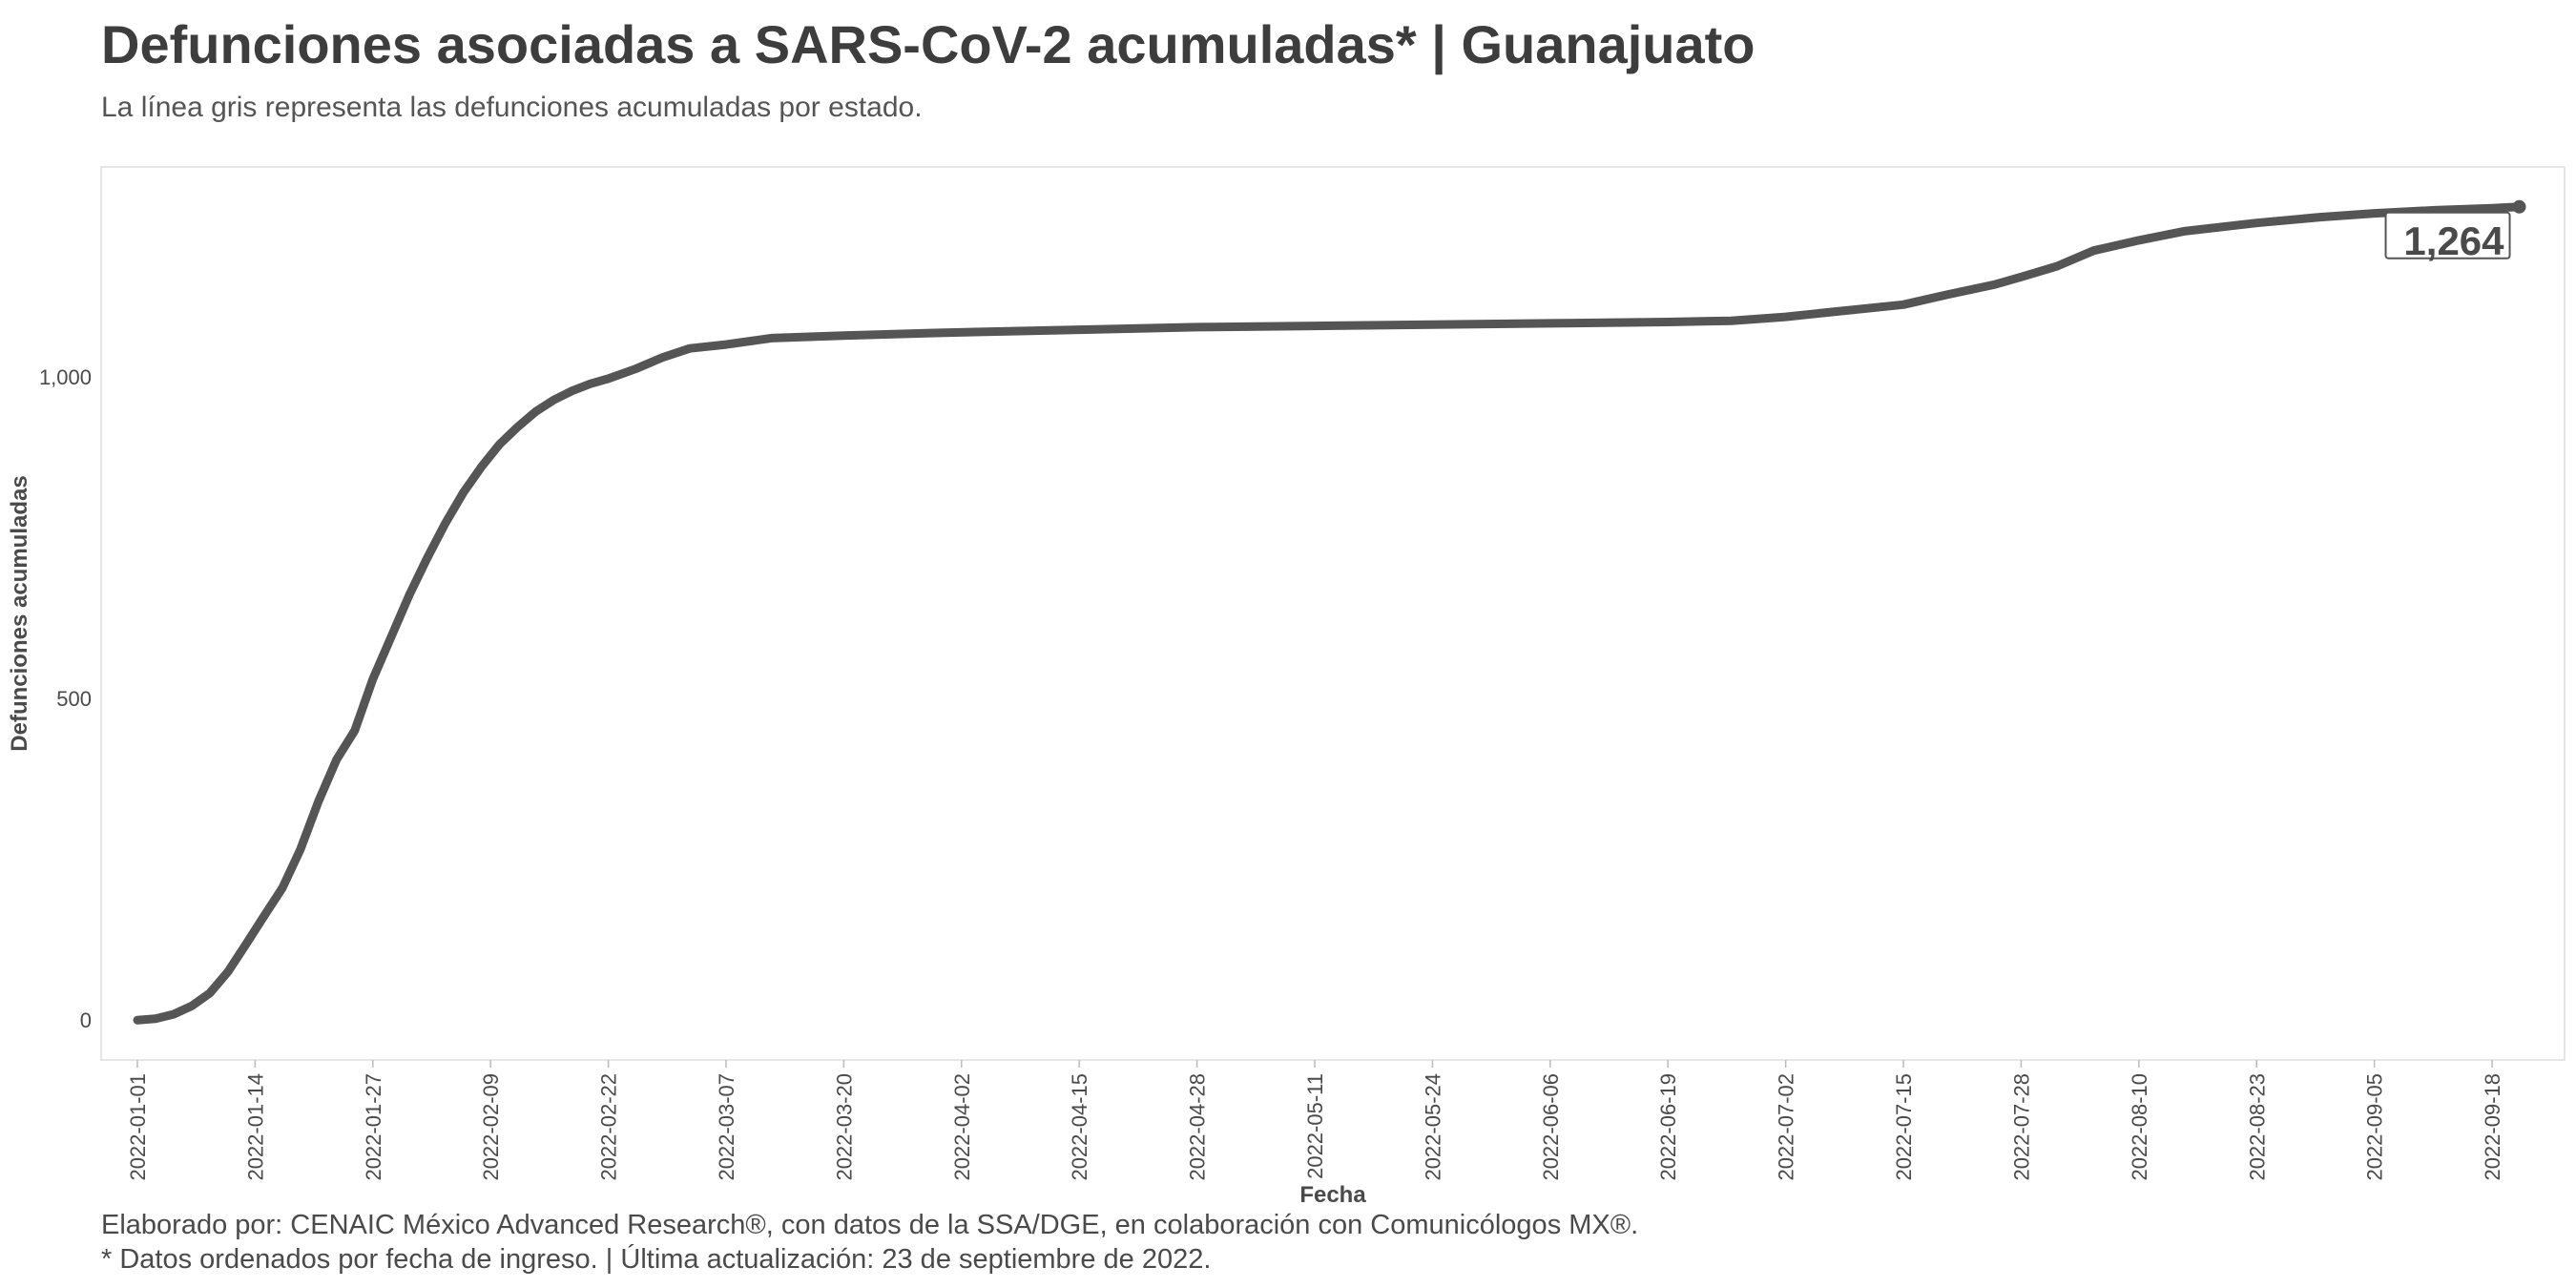  I want to click on x-tick-label: 2022-07-02, so click(1786, 1127).